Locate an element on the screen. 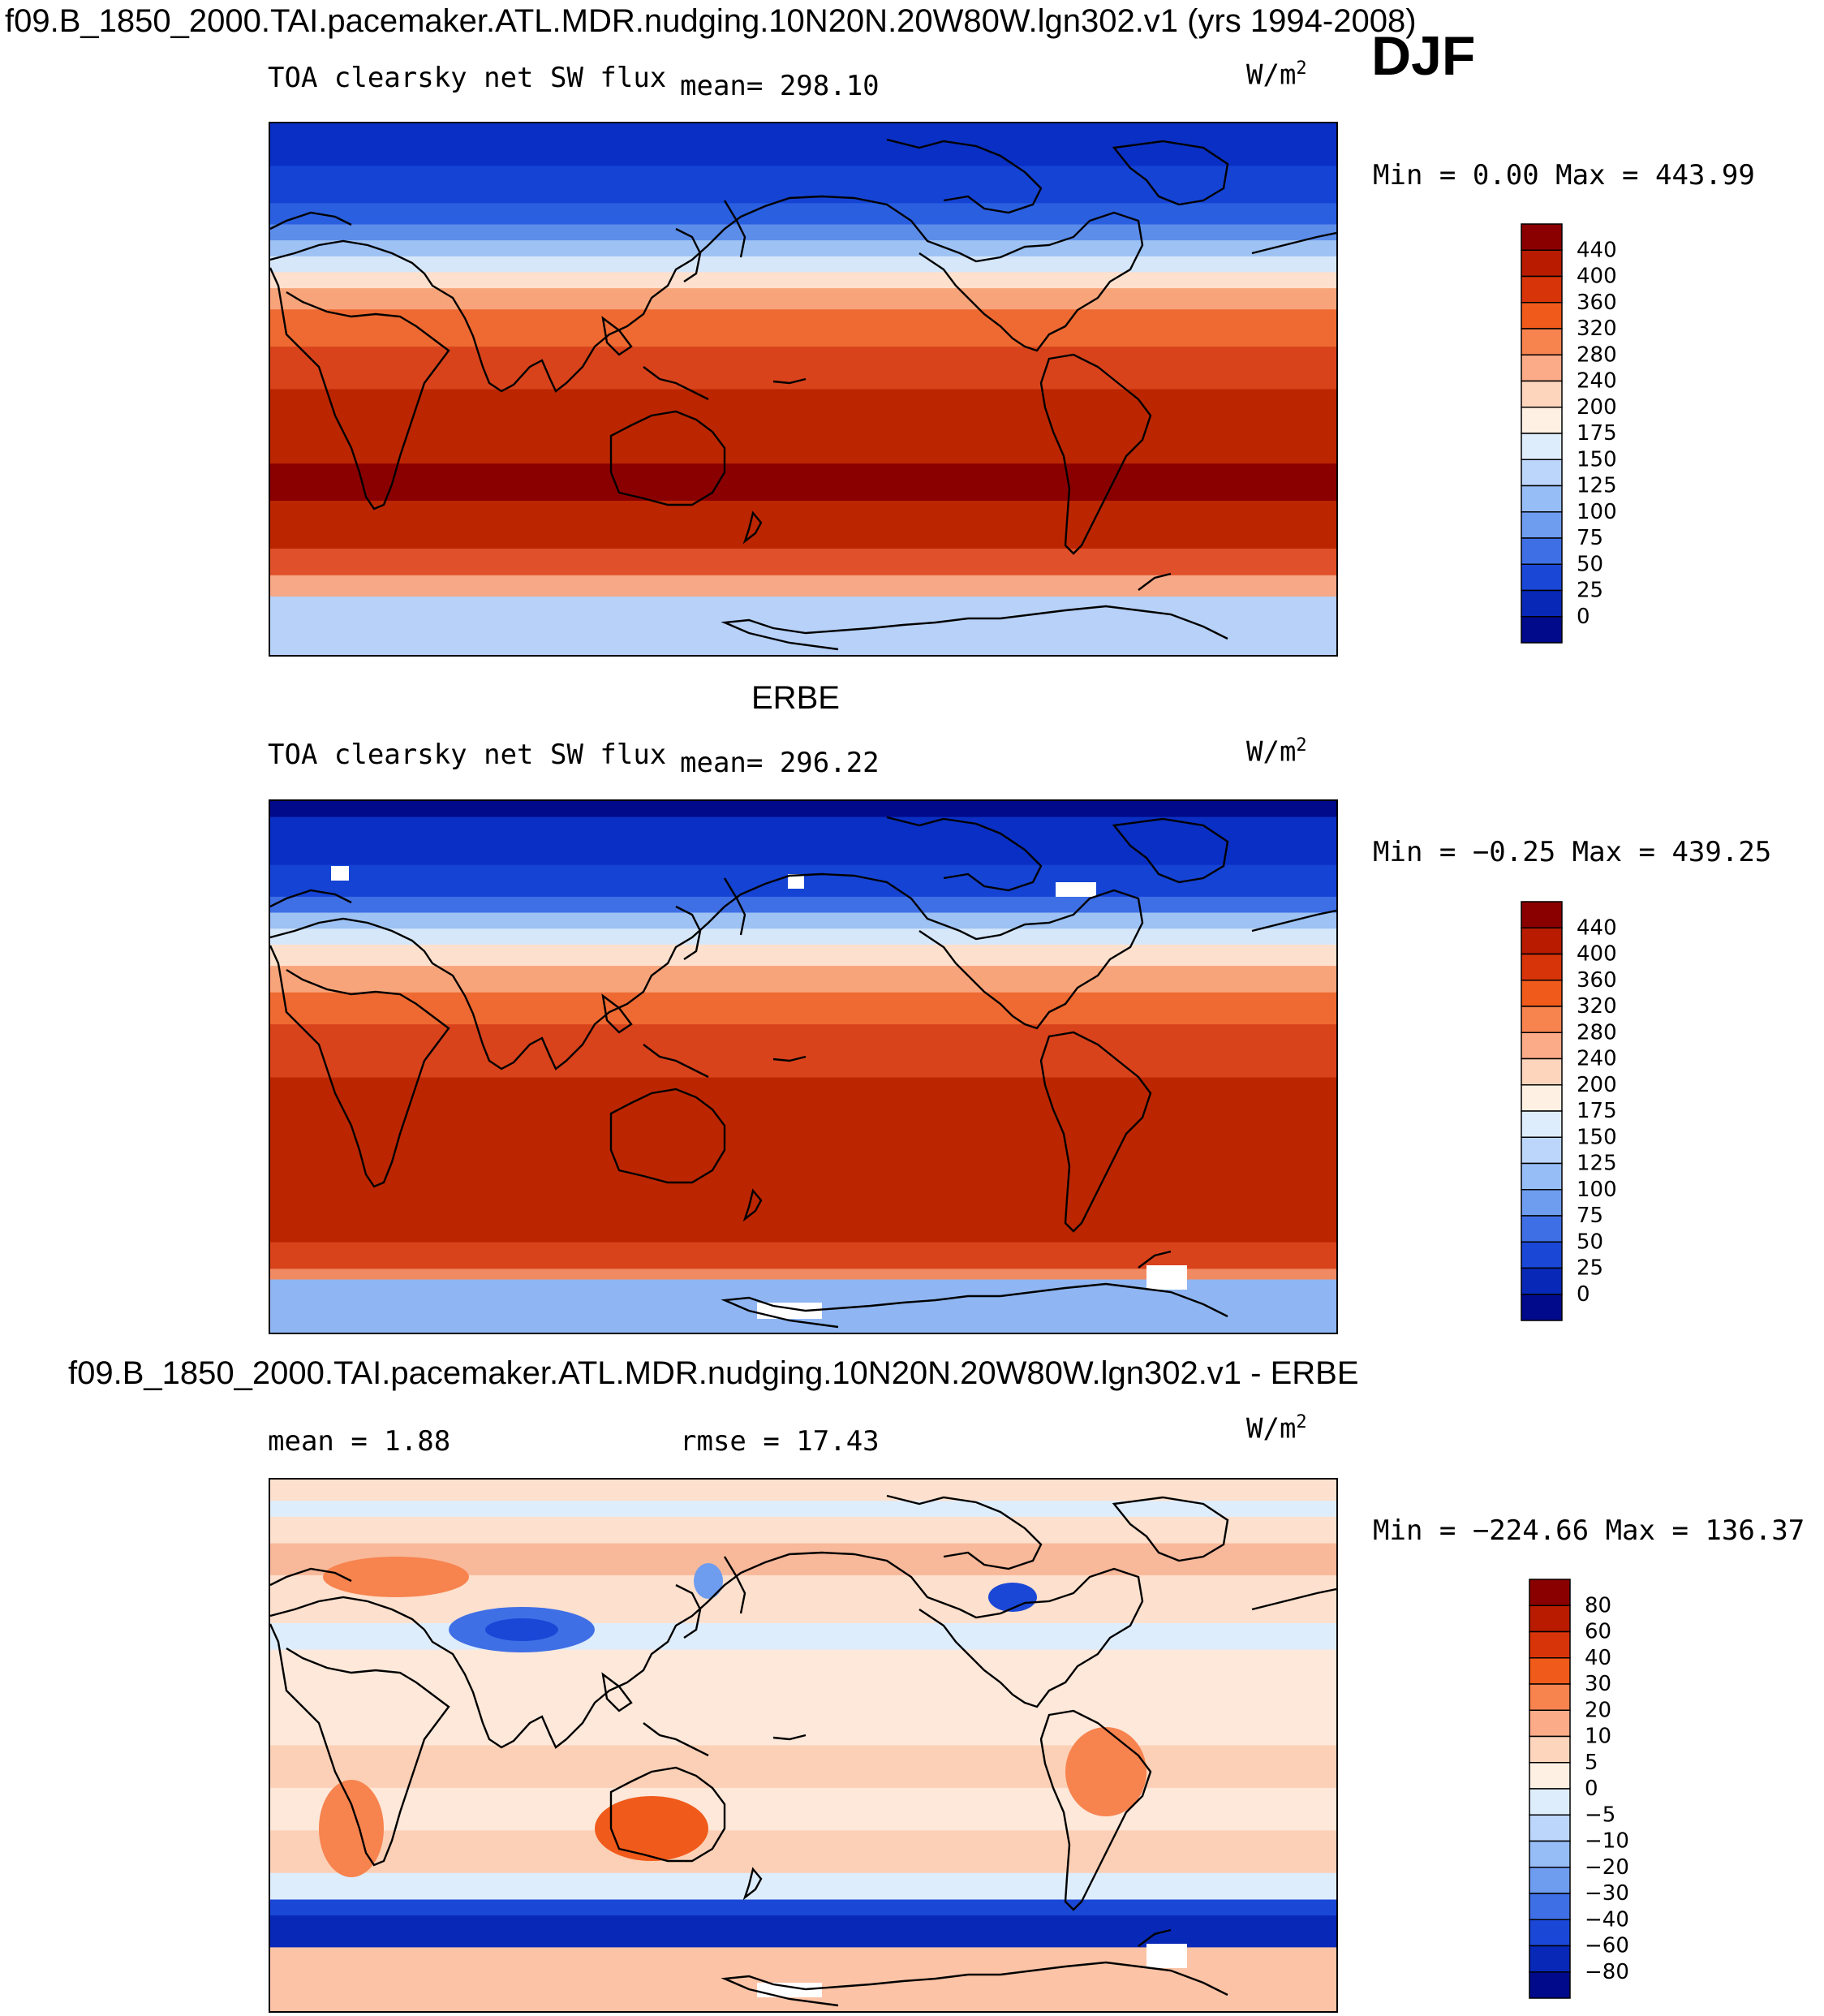 The image size is (1824, 2016). panel-diff-mean: mean = 1.88 is located at coordinates (359, 1442).